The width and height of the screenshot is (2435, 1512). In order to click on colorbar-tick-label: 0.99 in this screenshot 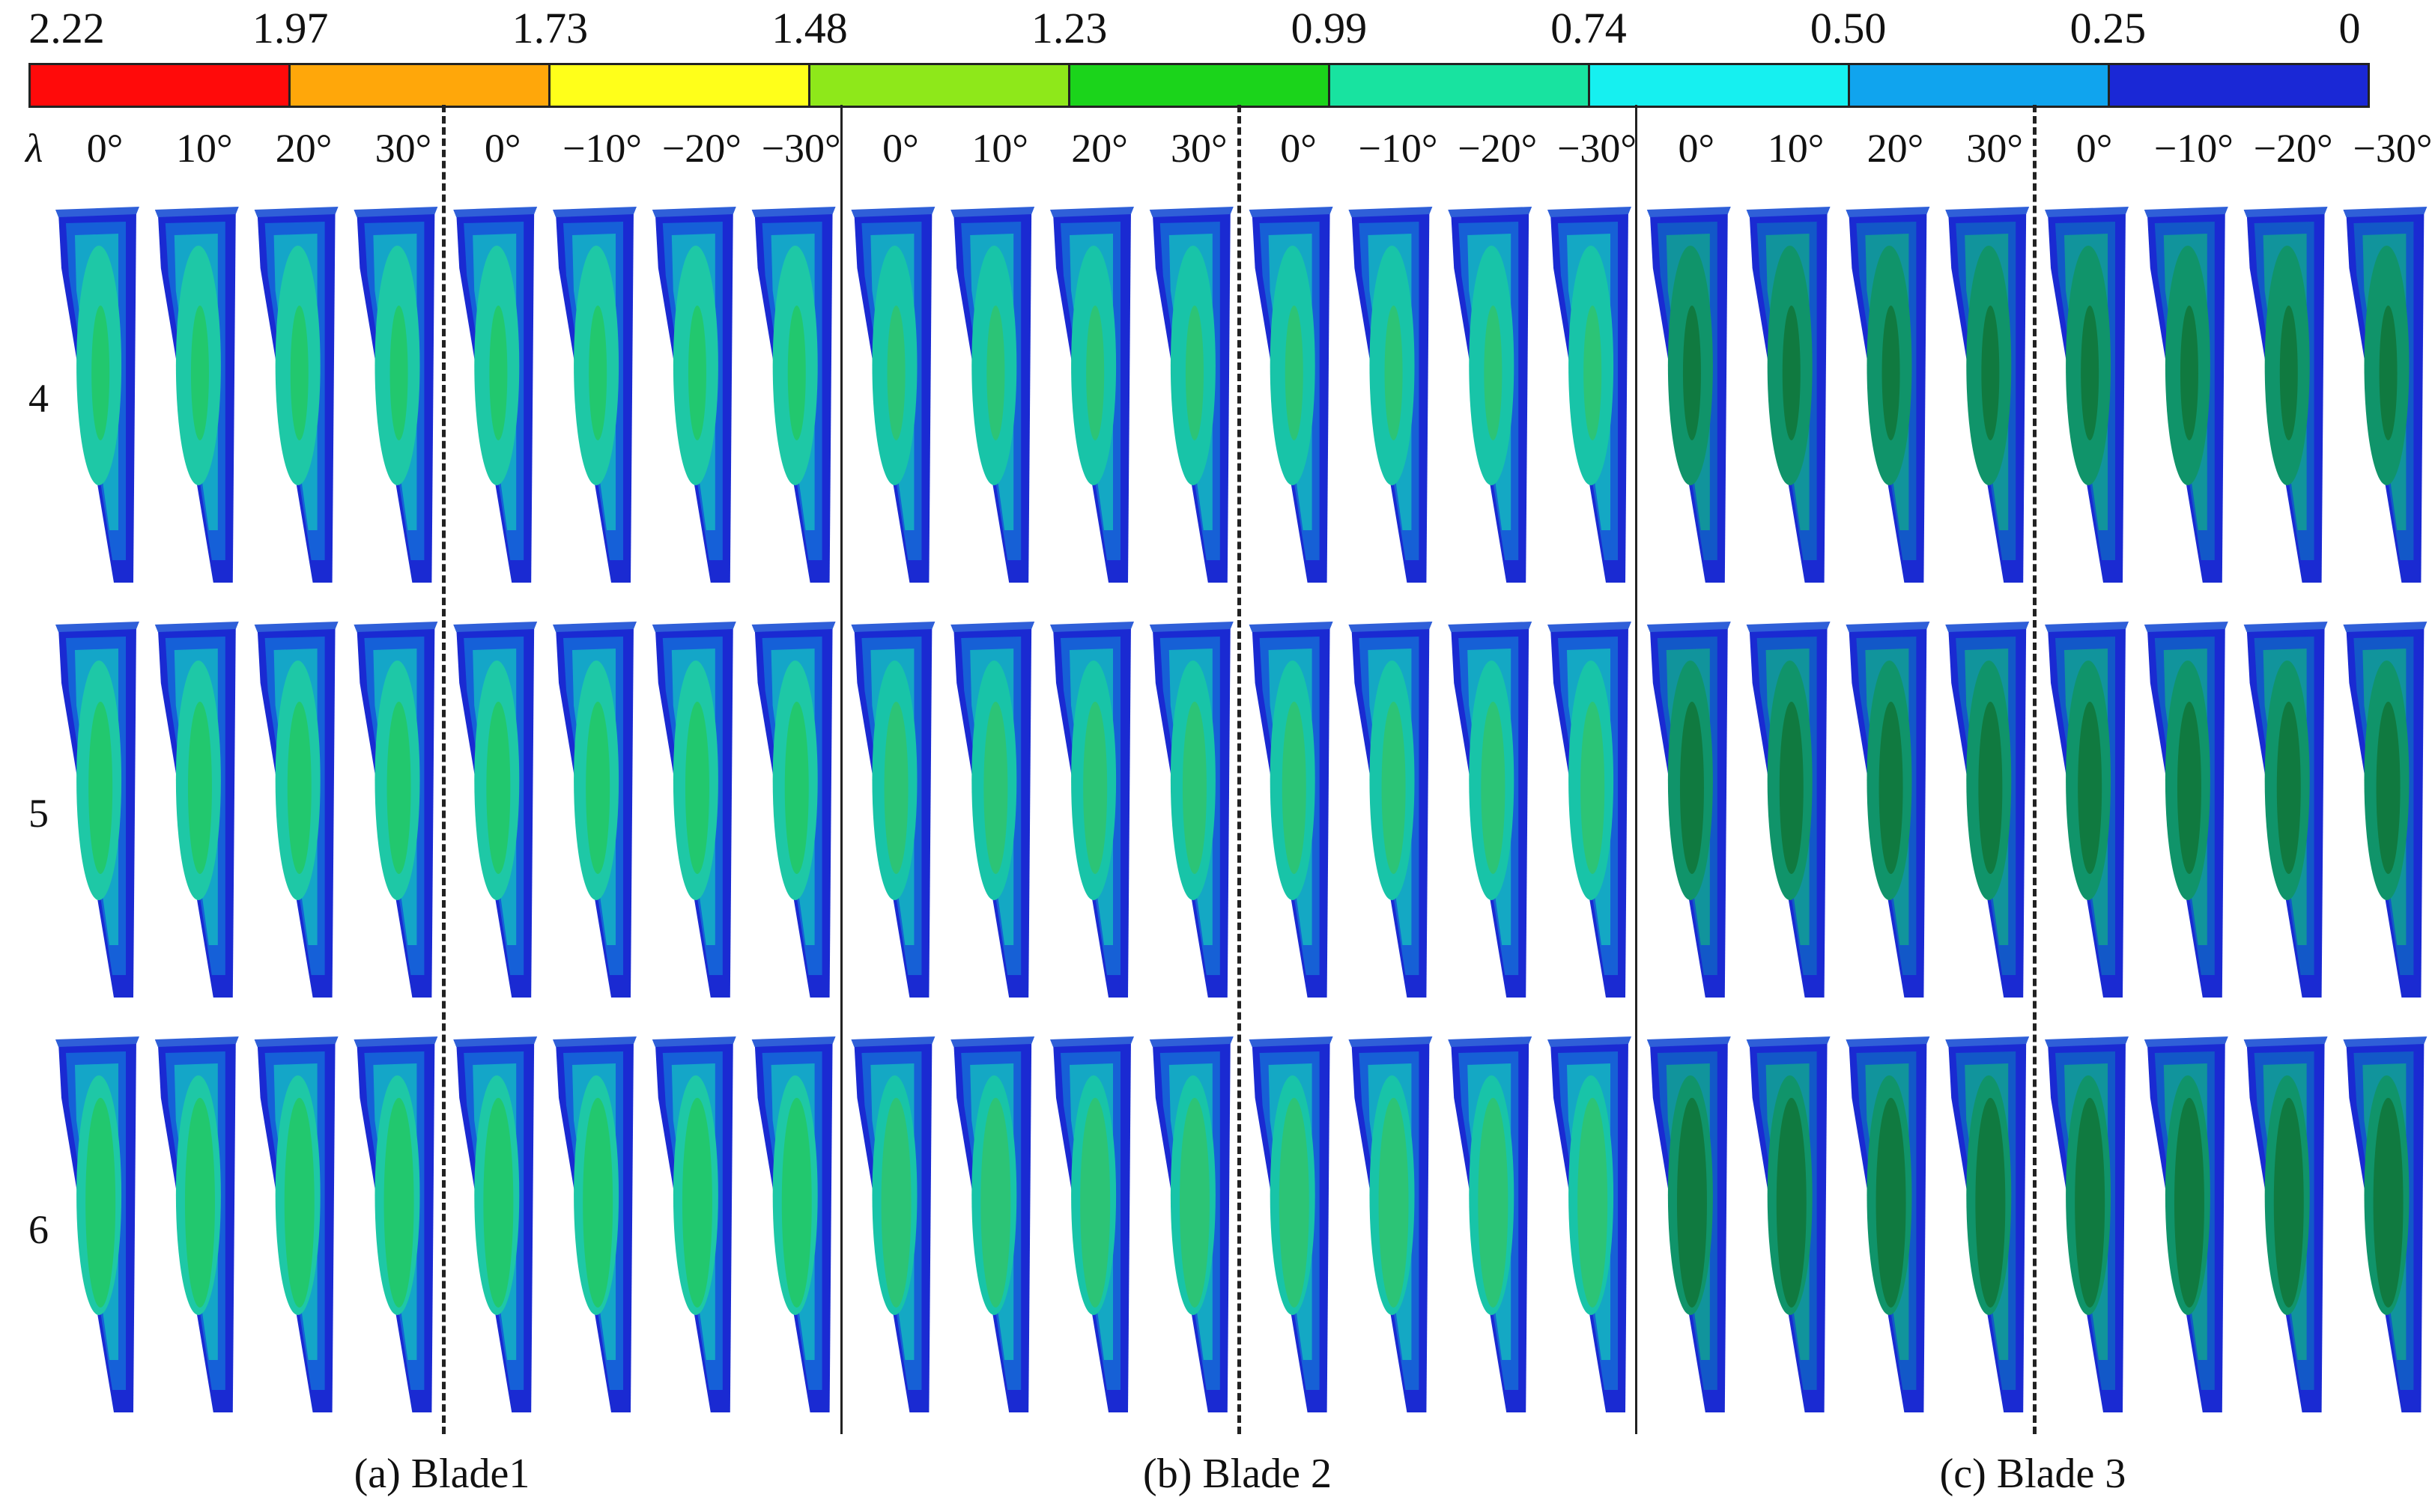, I will do `click(1329, 28)`.